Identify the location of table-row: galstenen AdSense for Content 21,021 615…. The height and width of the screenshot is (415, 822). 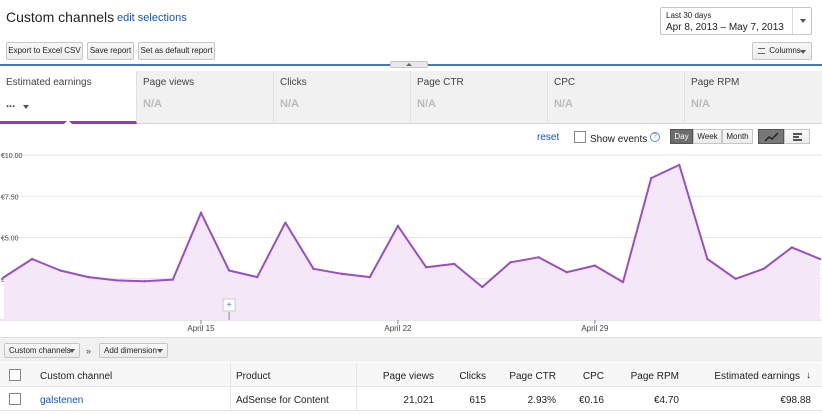
(411, 399).